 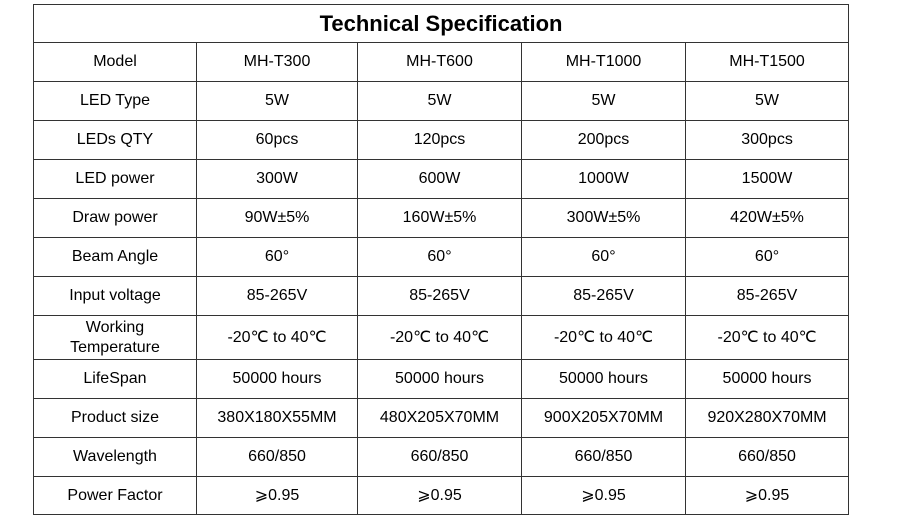 I want to click on cell: 300W, so click(x=277, y=179).